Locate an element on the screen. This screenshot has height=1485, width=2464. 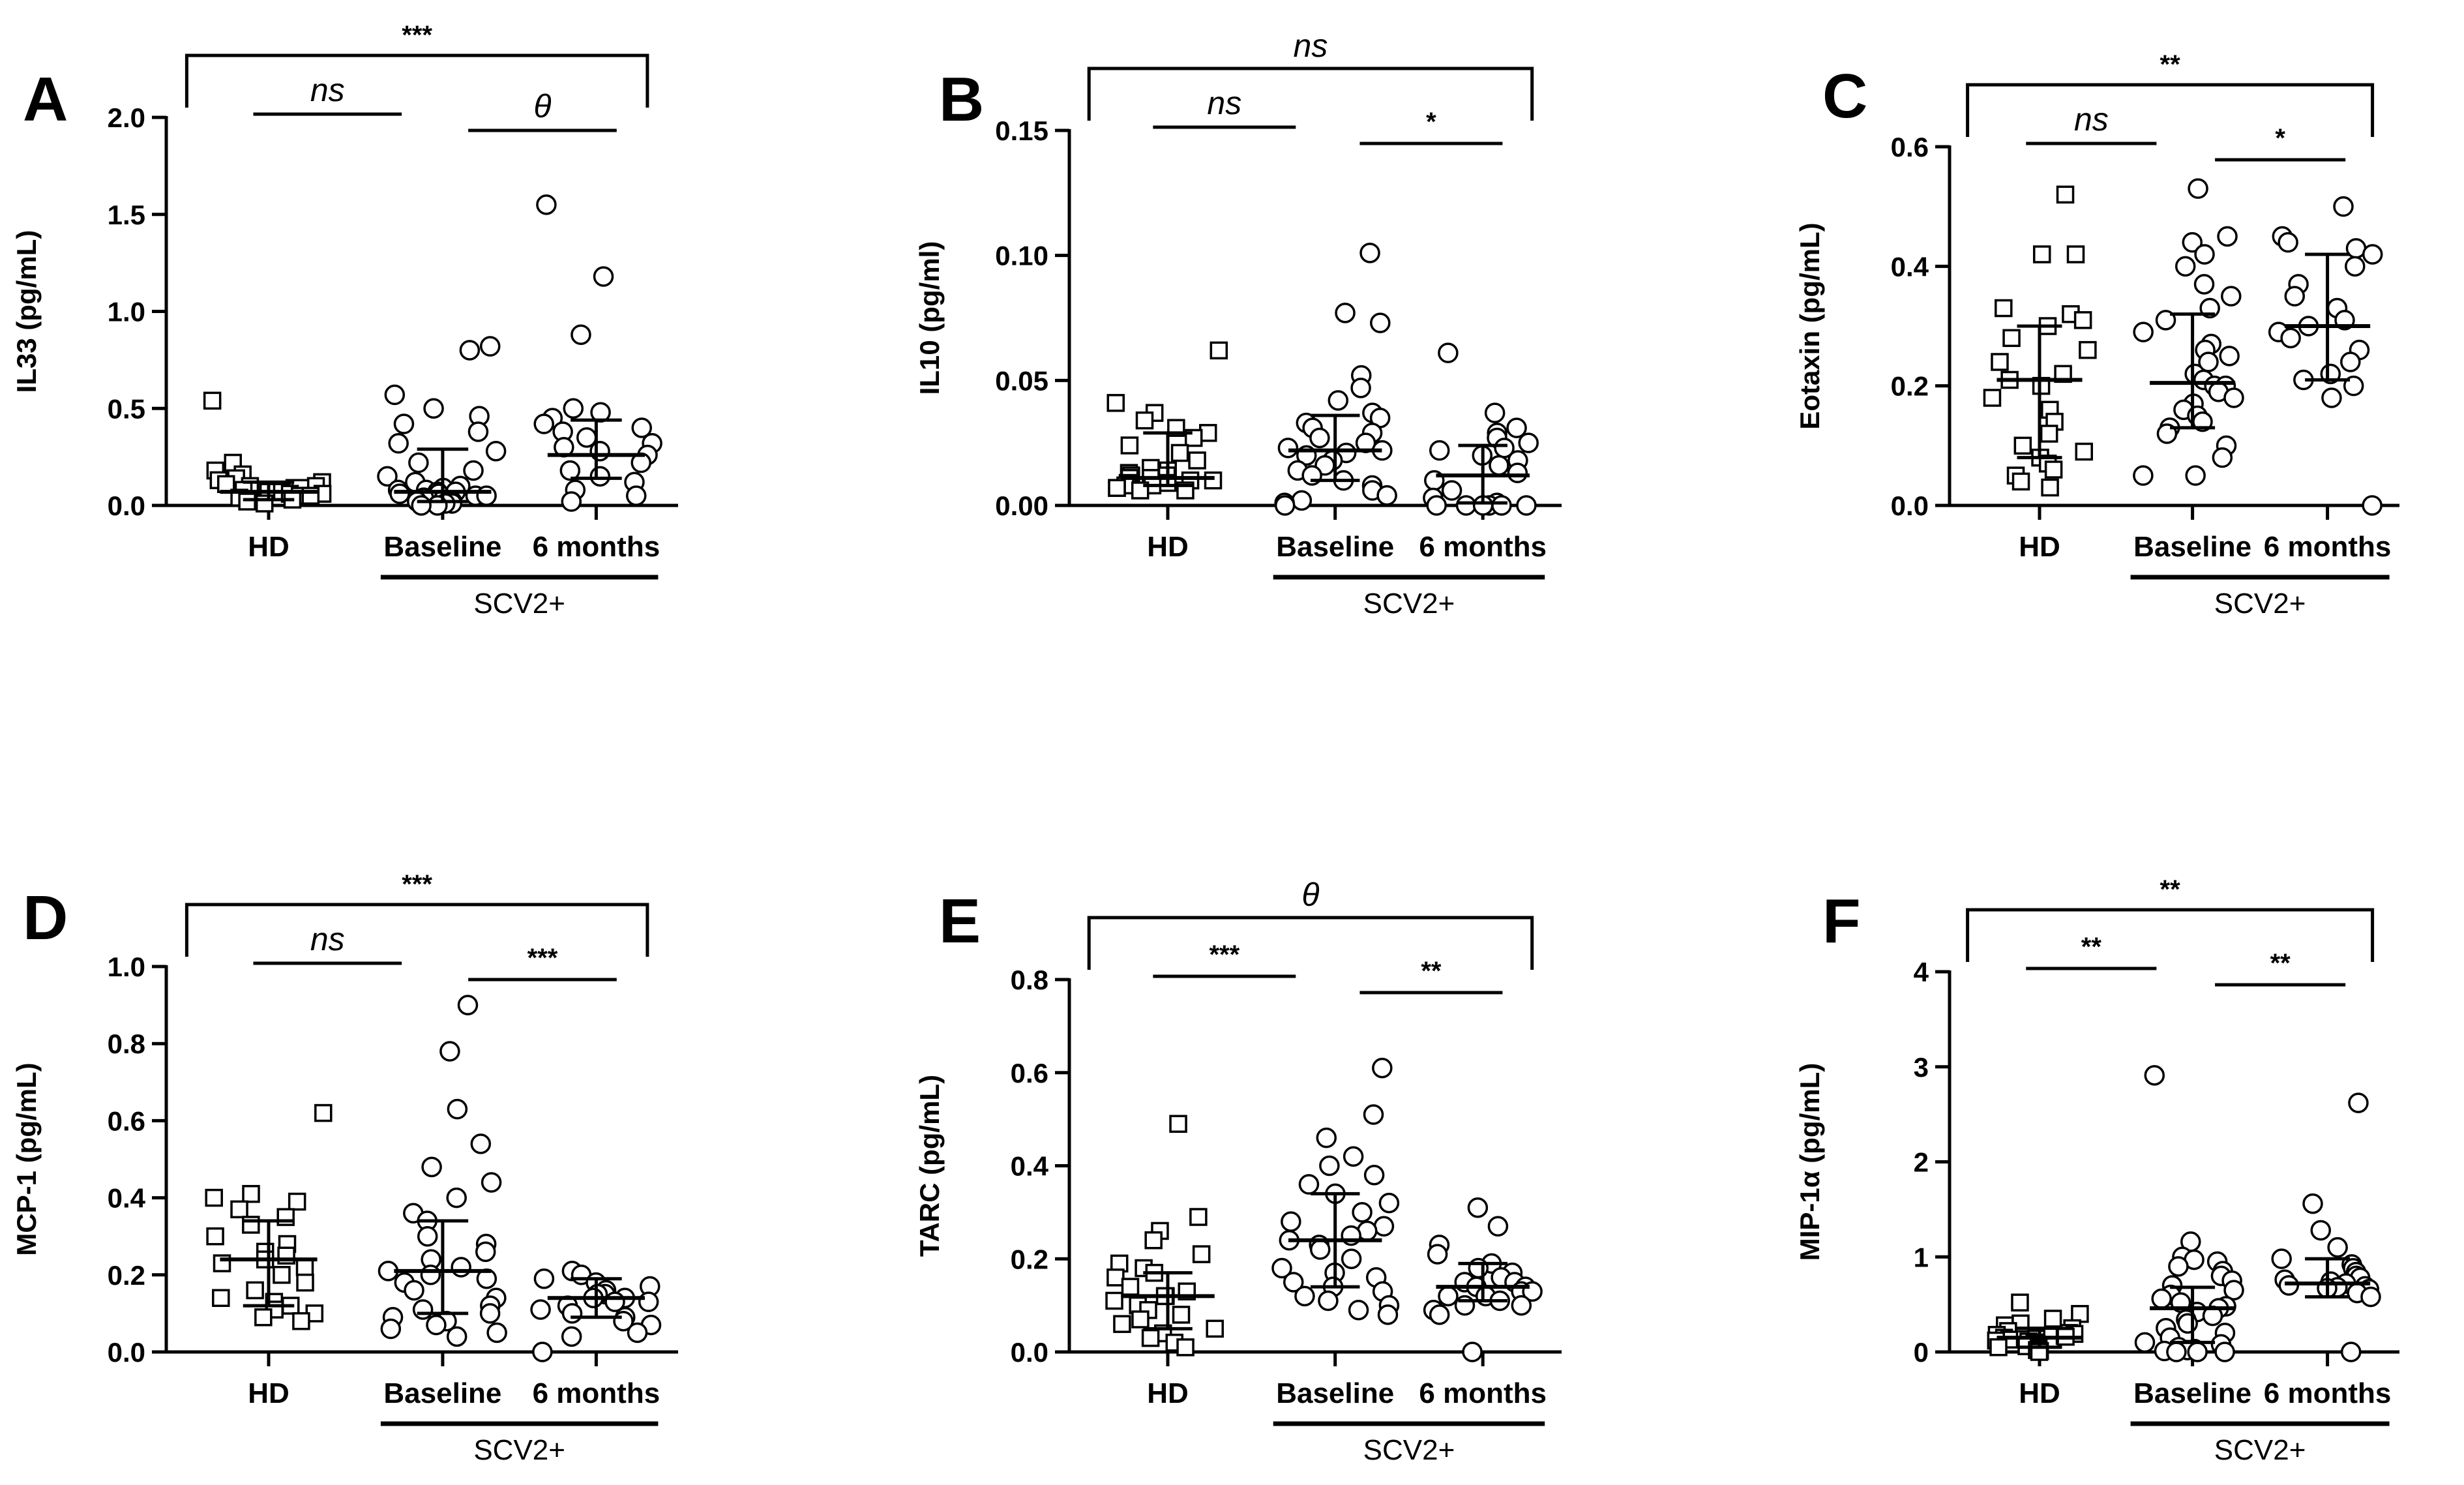
y-axis-label: IL10 (pg/ml) is located at coordinates (929, 318).